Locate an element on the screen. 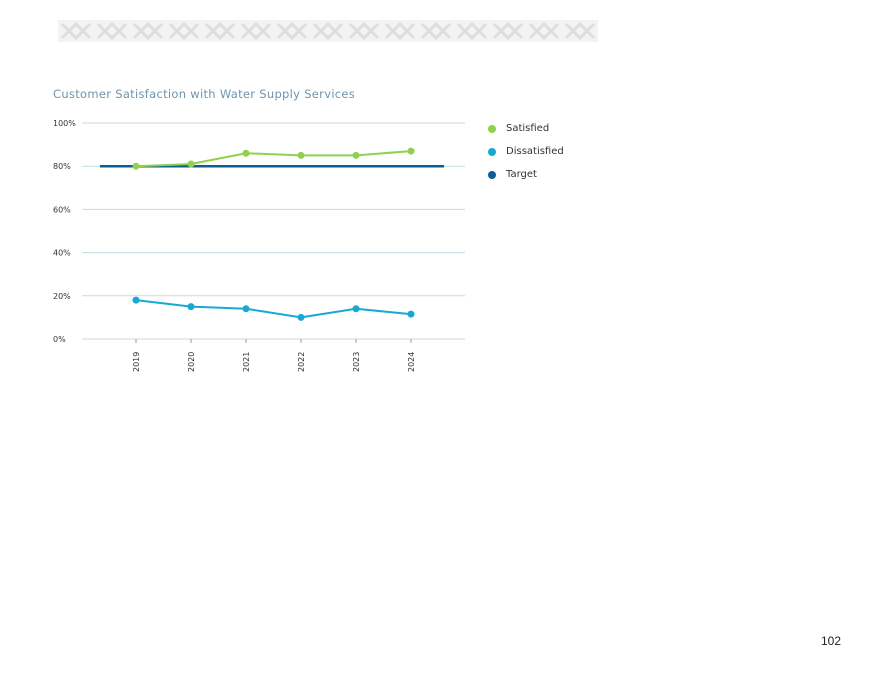 The width and height of the screenshot is (894, 675). x-tick-label: 2022 is located at coordinates (301, 362).